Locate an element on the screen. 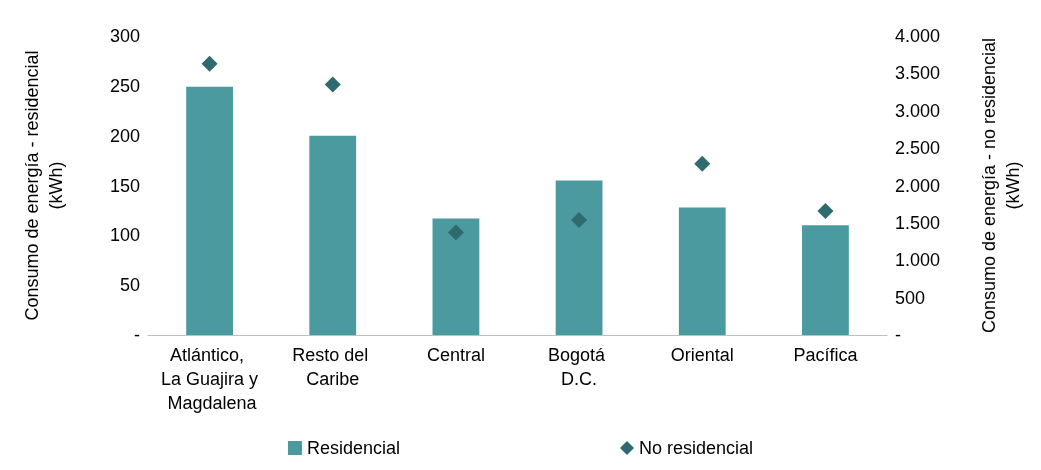  x-tick-label: Resto del Caribe is located at coordinates (333, 367).